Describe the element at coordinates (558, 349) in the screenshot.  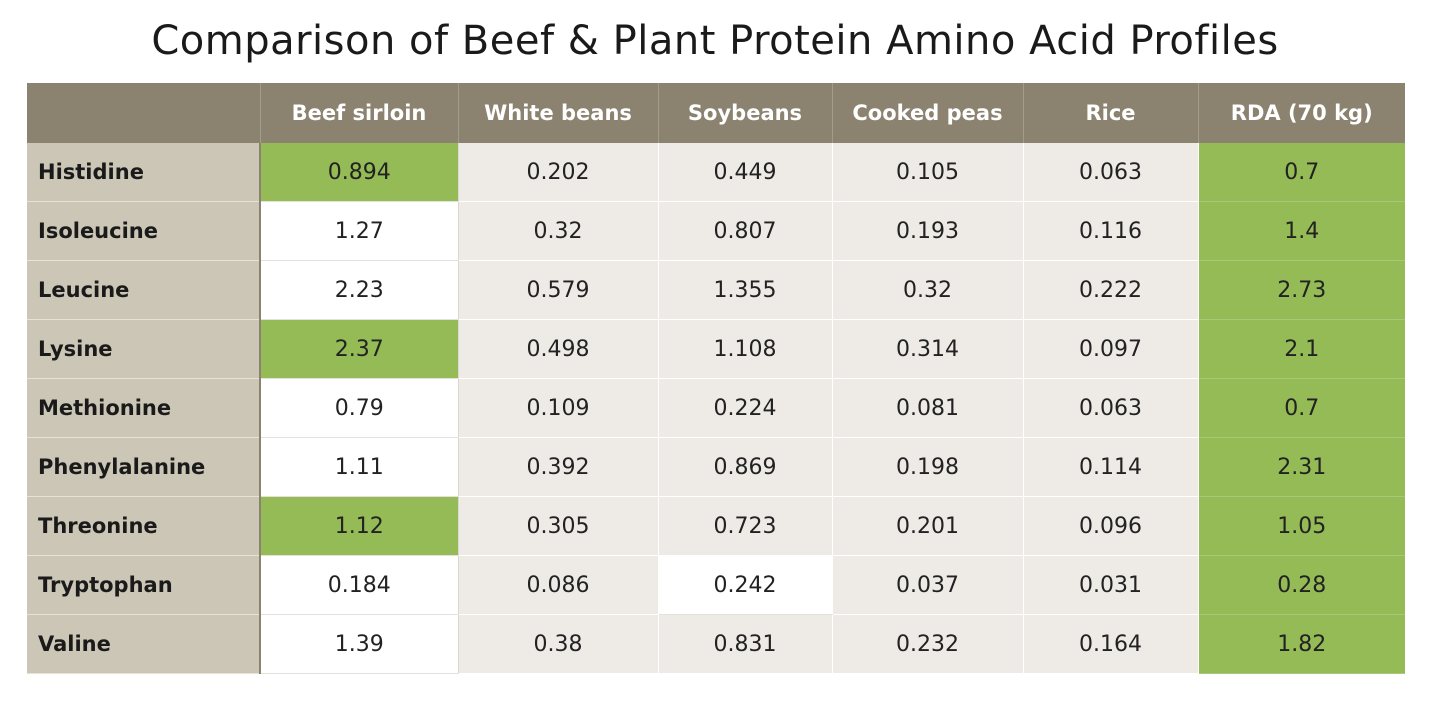
I see `table-cell: 0.498` at that location.